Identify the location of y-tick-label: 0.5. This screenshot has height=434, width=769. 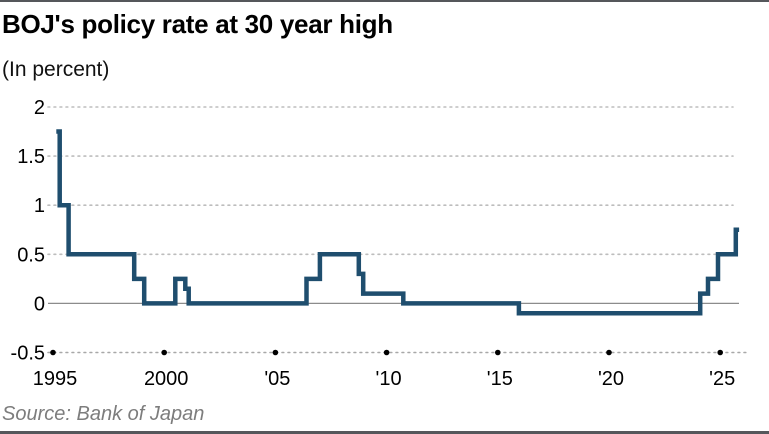
(31, 255).